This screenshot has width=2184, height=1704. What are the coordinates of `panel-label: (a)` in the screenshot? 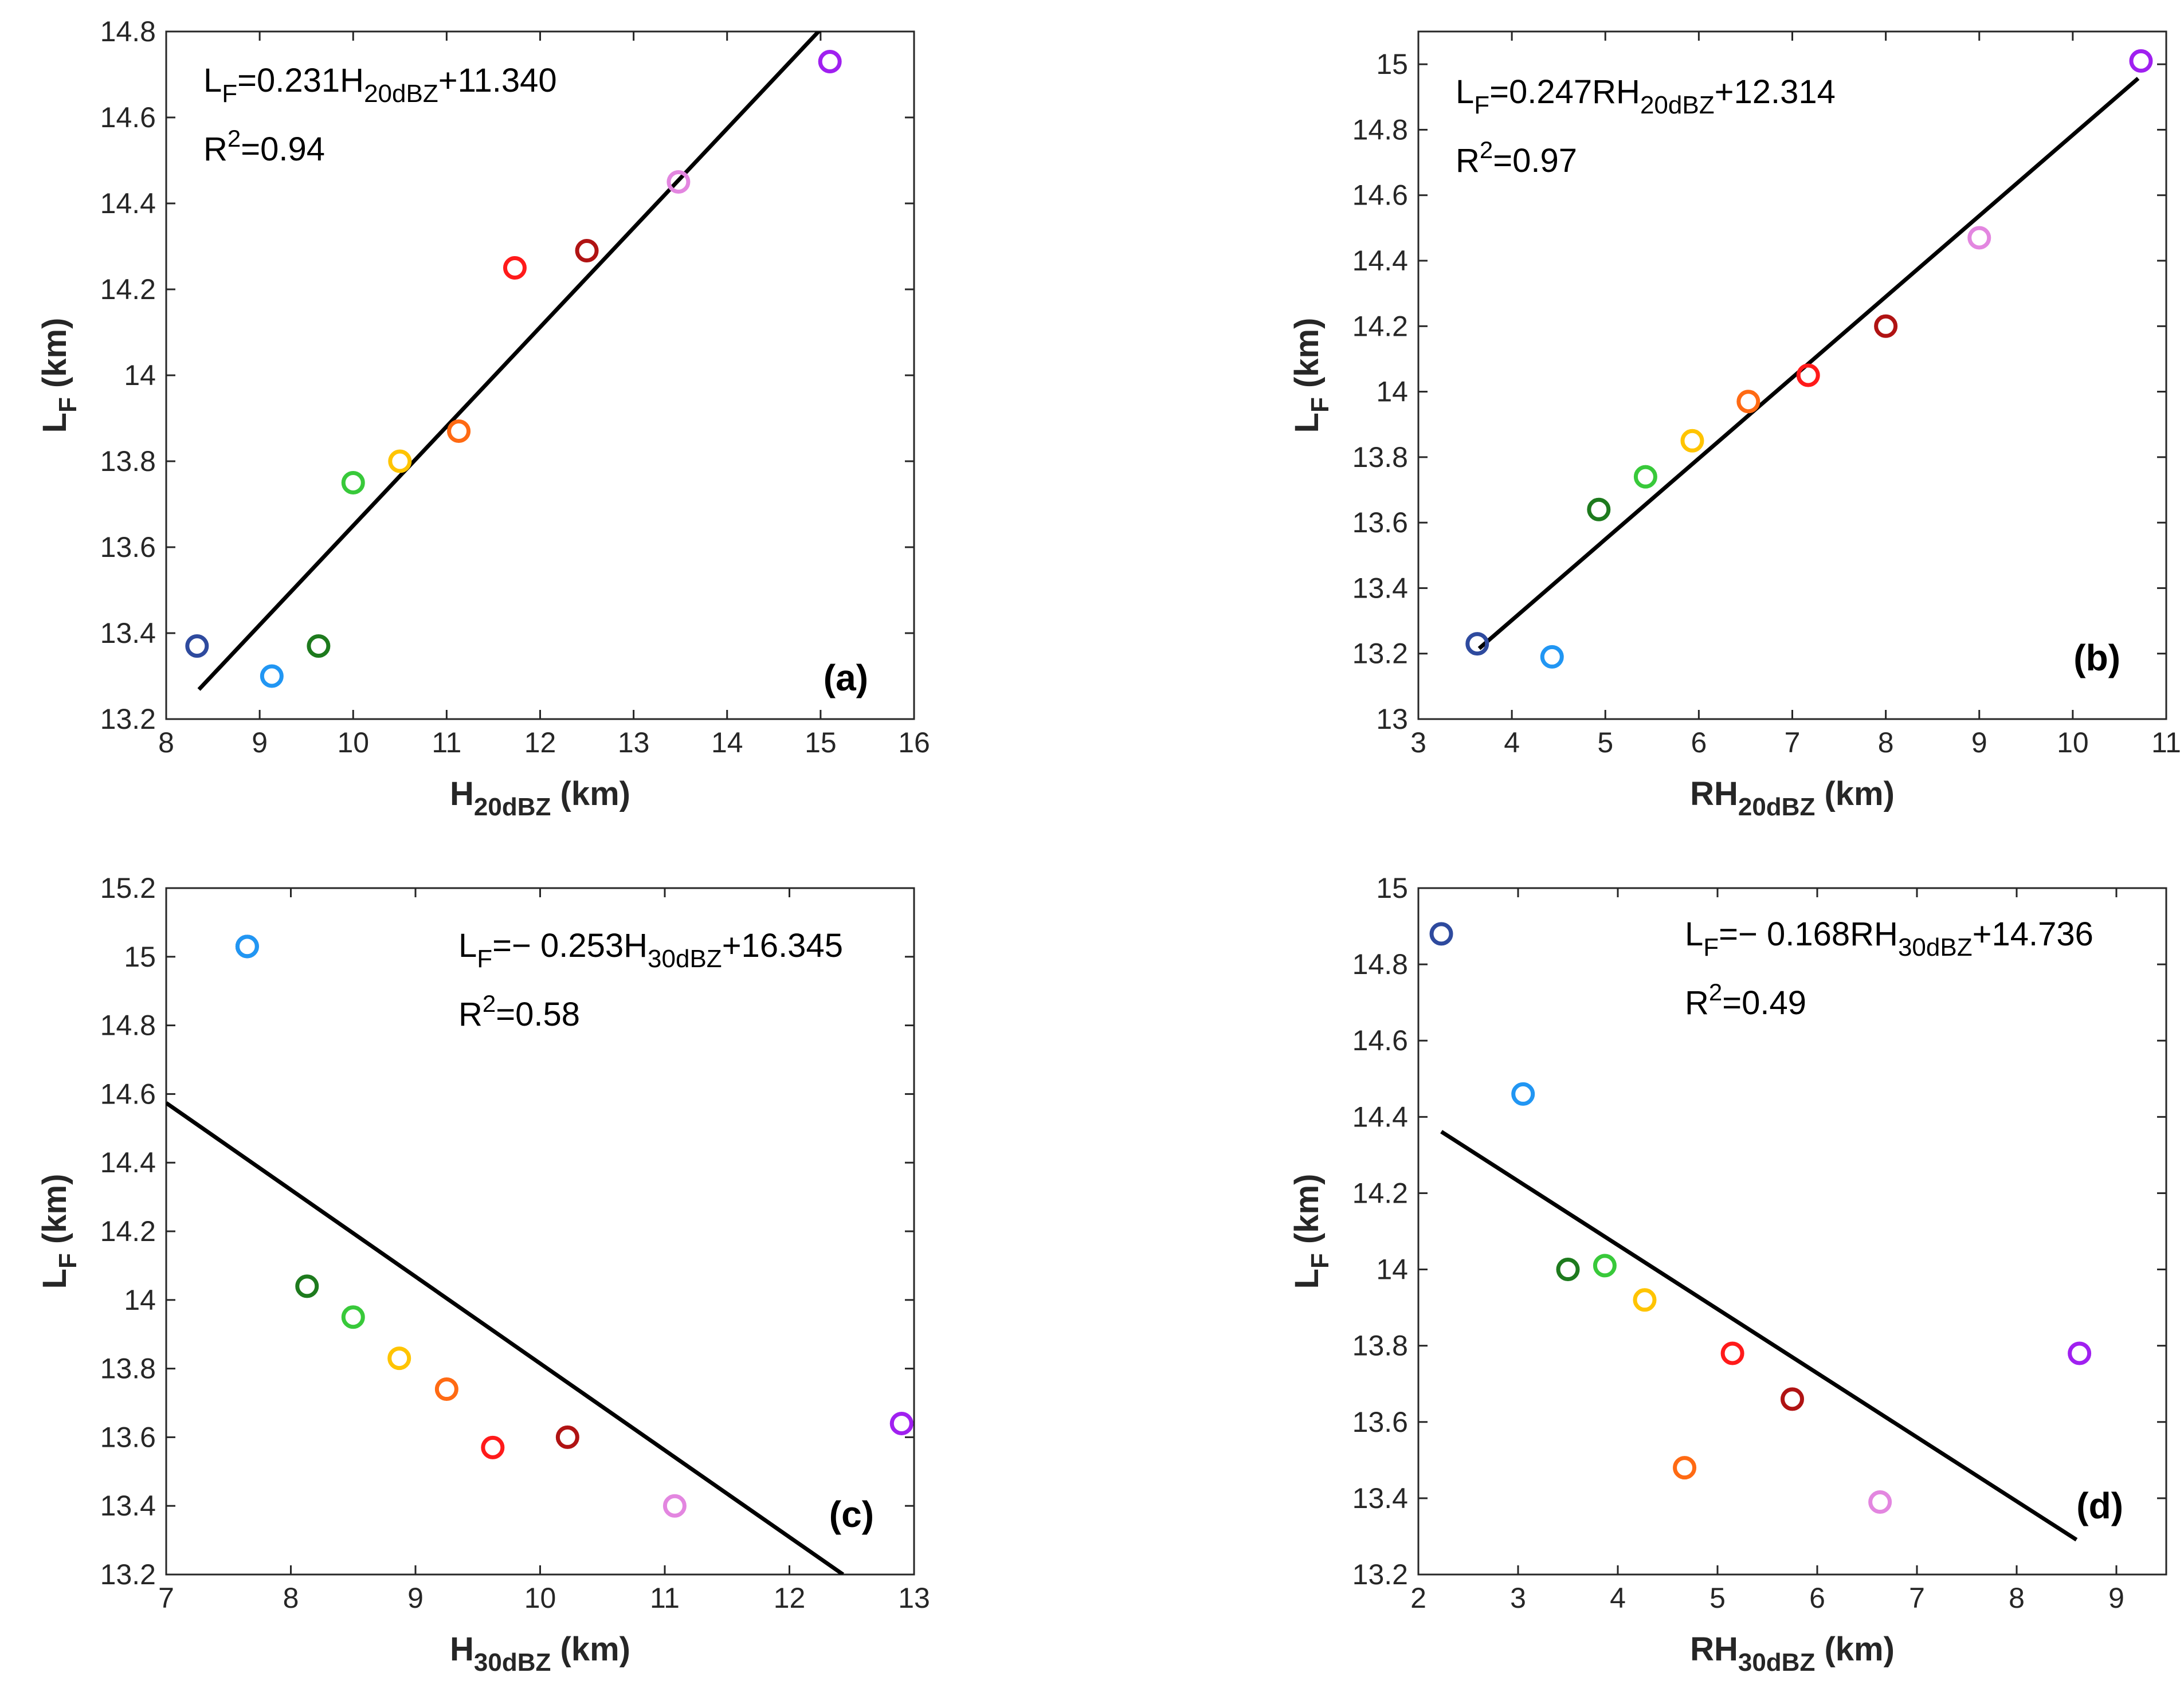 It's located at (846, 677).